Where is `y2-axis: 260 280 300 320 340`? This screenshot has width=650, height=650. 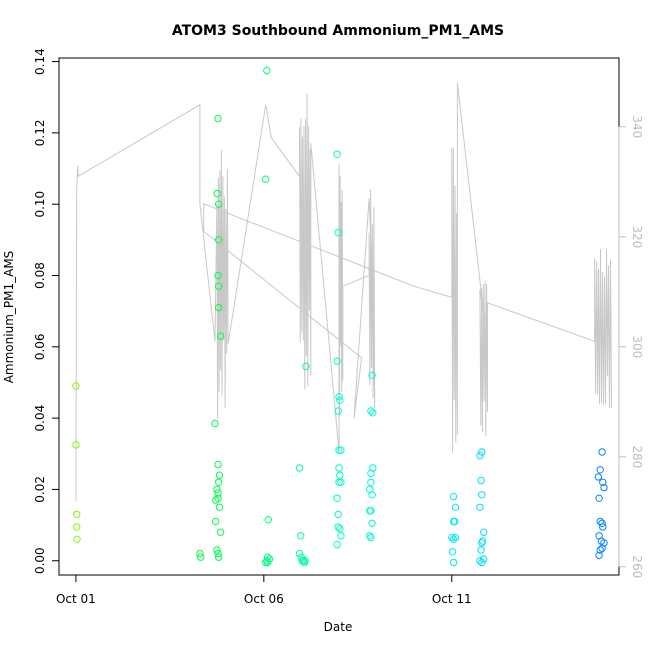
y2-axis: 260 280 300 320 340 is located at coordinates (631, 346).